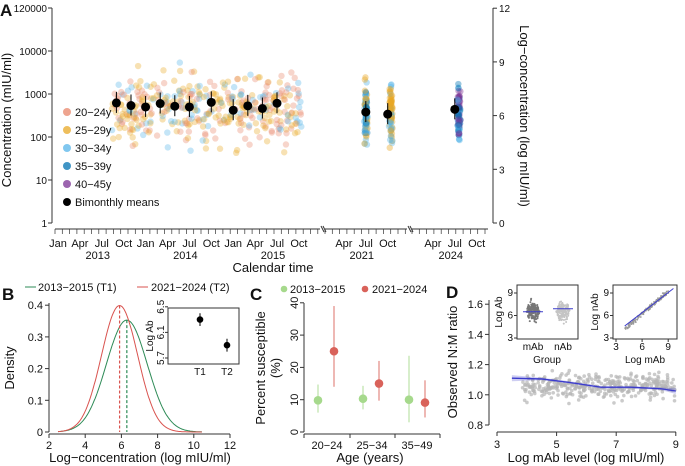  I want to click on c-xtick-label: 25−34, so click(372, 446).